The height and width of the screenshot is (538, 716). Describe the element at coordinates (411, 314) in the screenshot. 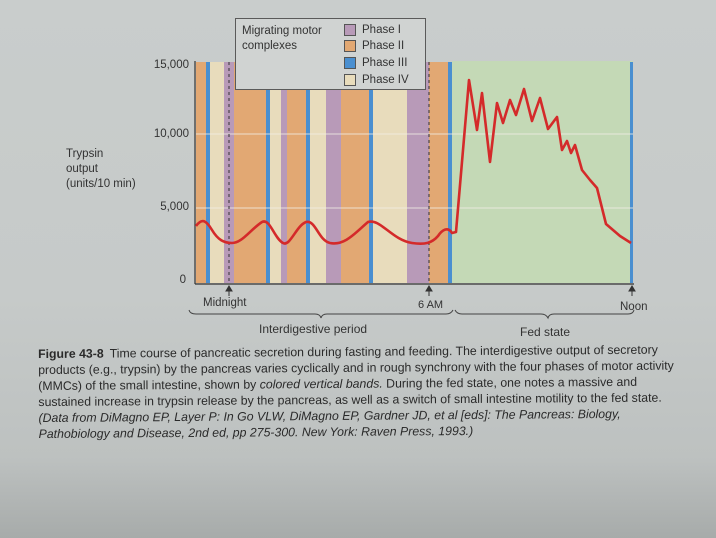

I see `period-braces` at that location.